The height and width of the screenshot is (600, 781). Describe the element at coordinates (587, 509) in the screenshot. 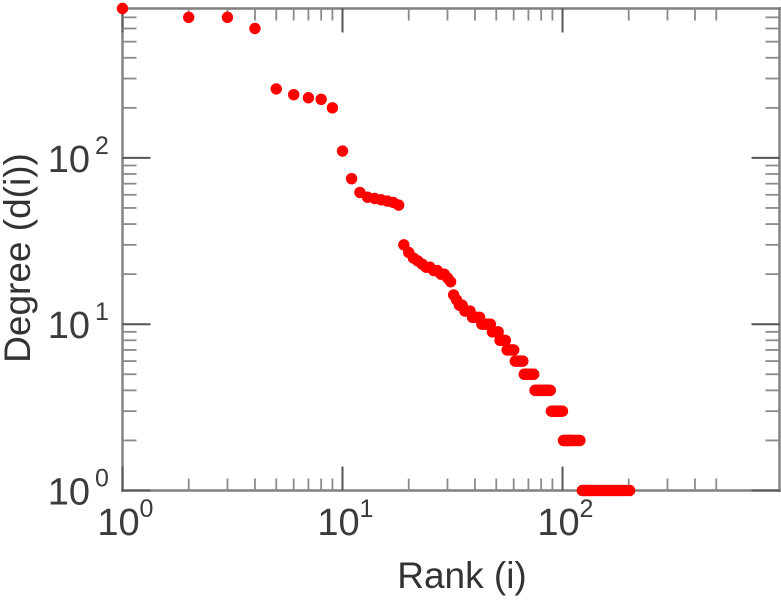

I see `x-tick-label-exponent: 2` at that location.